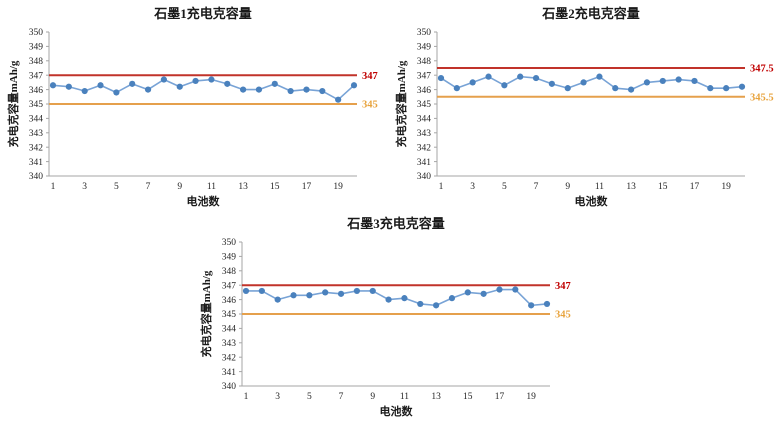 Image resolution: width=780 pixels, height=424 pixels. What do you see at coordinates (424, 105) in the screenshot?
I see `y-tick-label: 345` at bounding box center [424, 105].